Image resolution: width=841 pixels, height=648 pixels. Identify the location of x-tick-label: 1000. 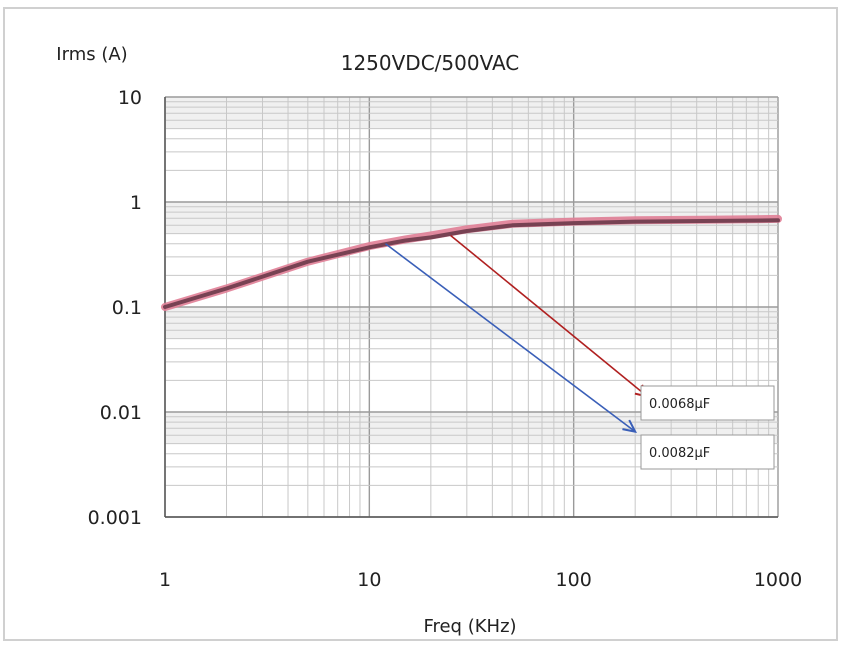
(778, 580).